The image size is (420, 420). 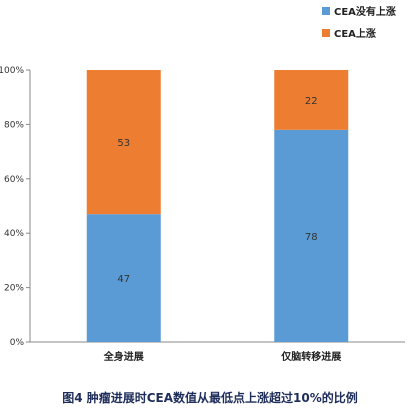 I want to click on y-tick-label: 20%, so click(x=14, y=289).